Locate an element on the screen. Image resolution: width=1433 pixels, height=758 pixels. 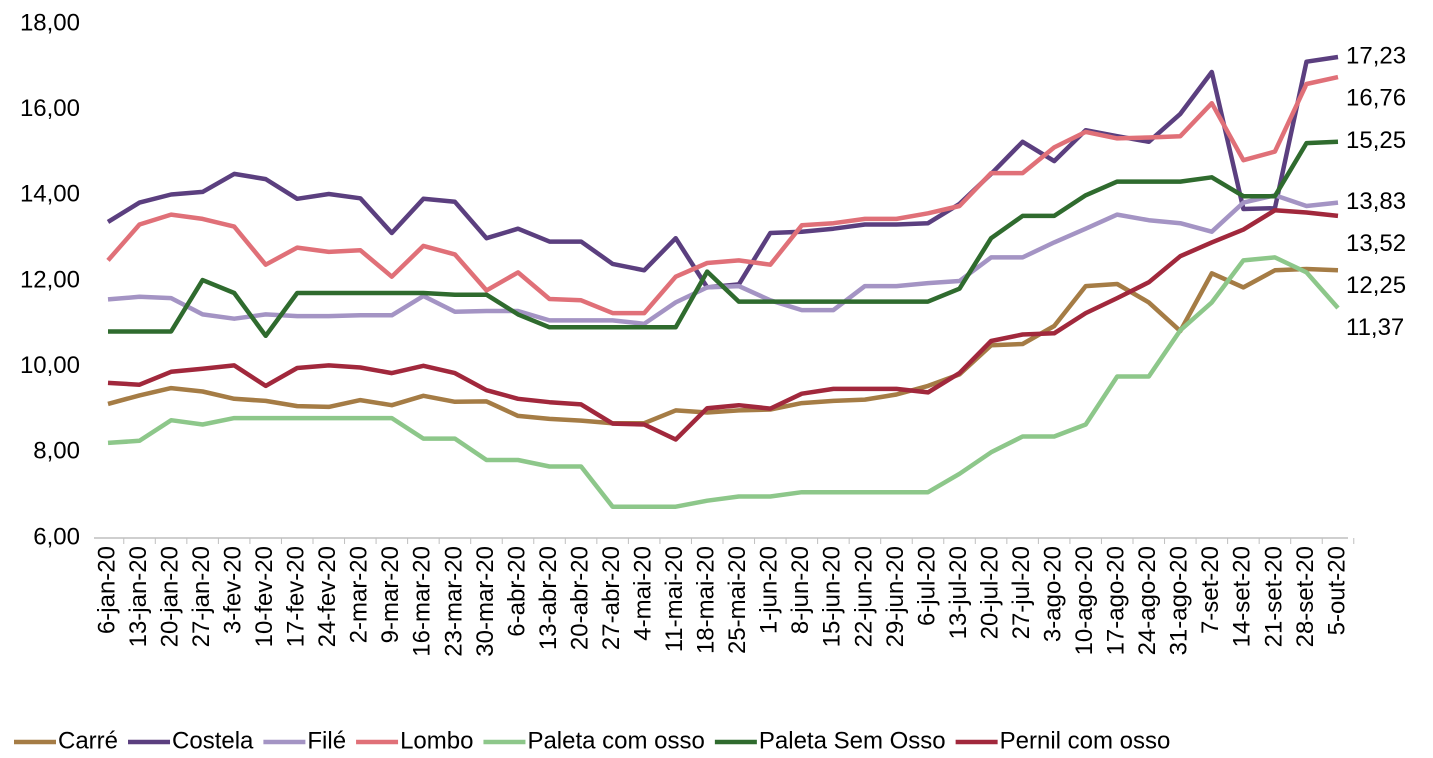
x-tick-label: 6-jul-20 is located at coordinates (926, 586).